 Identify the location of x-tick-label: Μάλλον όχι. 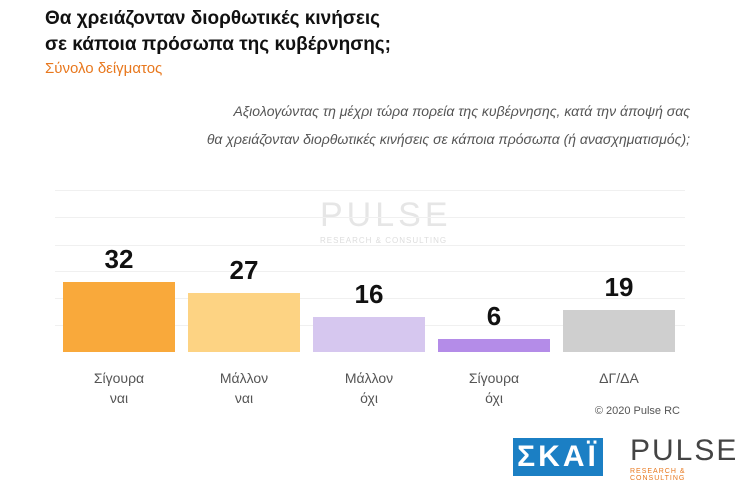
(369, 388).